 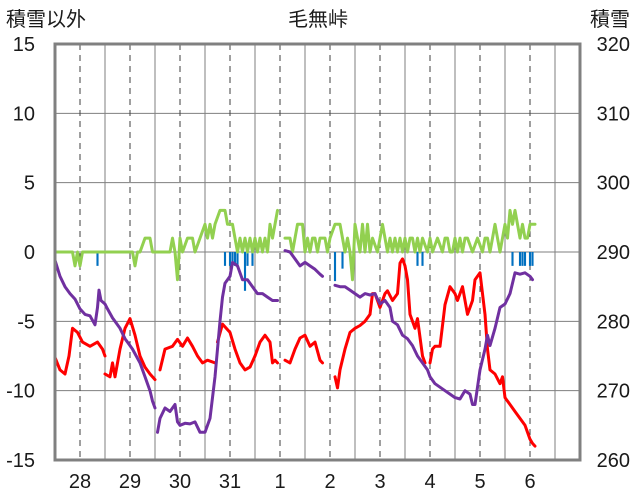 What do you see at coordinates (379, 482) in the screenshot?
I see `x-tick-label: 3` at bounding box center [379, 482].